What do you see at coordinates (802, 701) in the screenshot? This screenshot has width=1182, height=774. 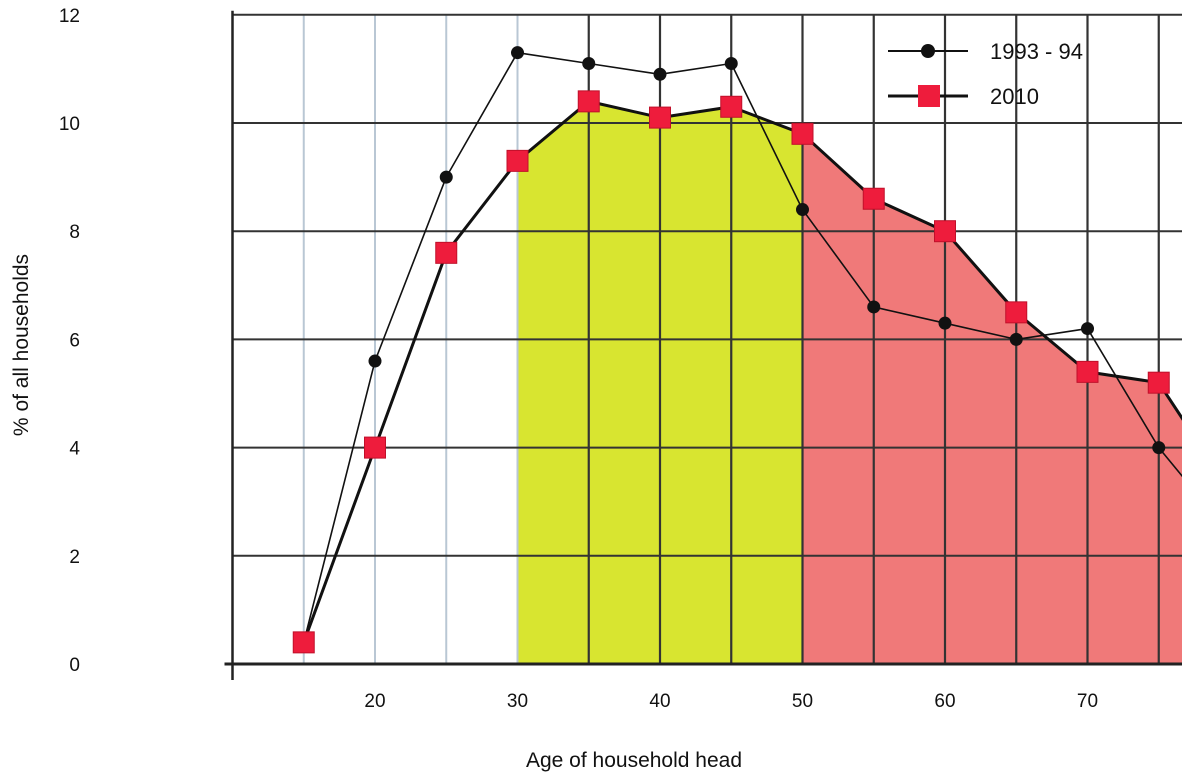 I see `x-tick-label-50: 50` at bounding box center [802, 701].